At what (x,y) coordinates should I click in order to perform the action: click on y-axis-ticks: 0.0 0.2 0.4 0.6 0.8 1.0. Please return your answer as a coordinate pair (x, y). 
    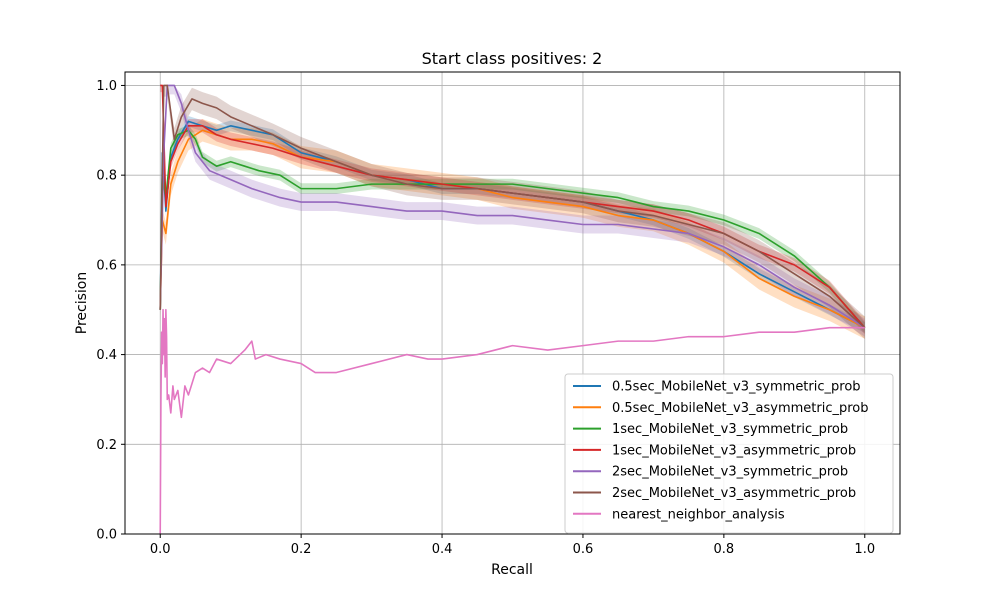
    Looking at the image, I should click on (110, 311).